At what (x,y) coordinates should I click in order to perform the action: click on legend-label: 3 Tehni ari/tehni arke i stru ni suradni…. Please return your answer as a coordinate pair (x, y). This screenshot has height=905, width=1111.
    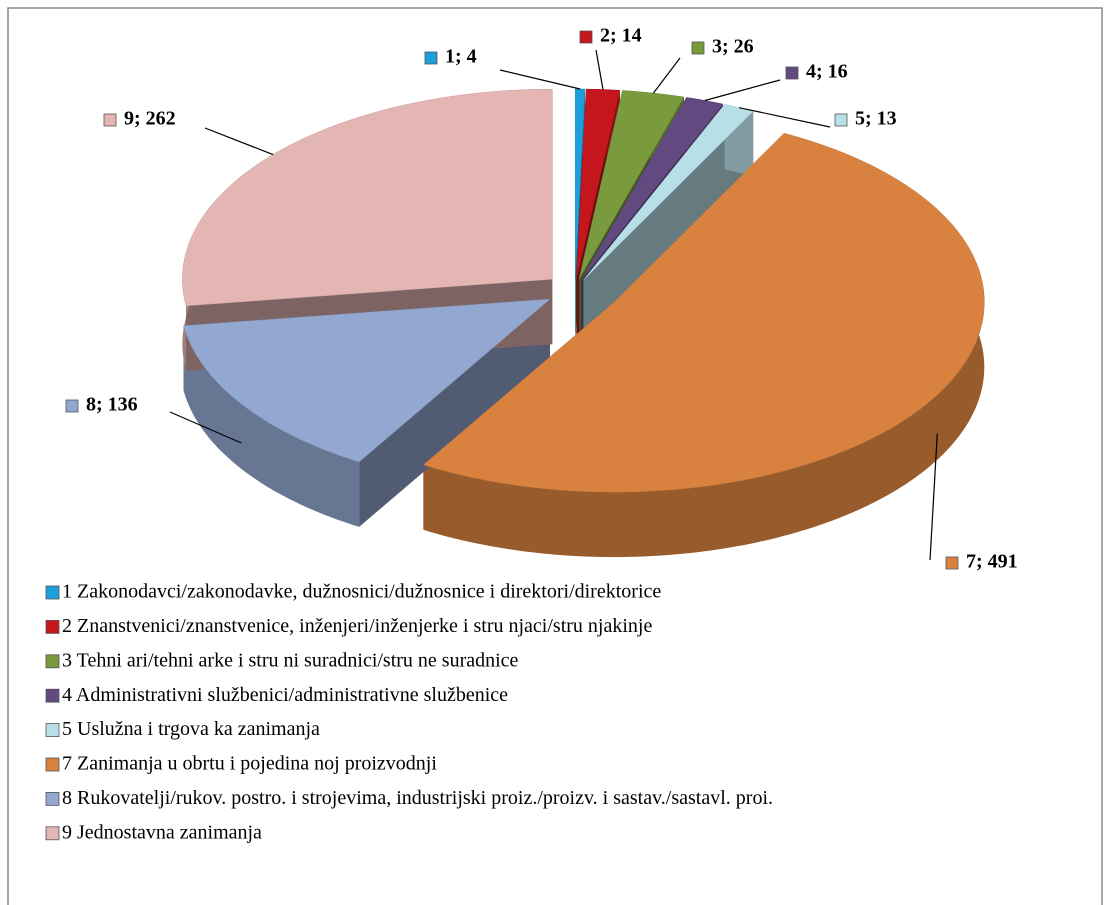
    Looking at the image, I should click on (290, 660).